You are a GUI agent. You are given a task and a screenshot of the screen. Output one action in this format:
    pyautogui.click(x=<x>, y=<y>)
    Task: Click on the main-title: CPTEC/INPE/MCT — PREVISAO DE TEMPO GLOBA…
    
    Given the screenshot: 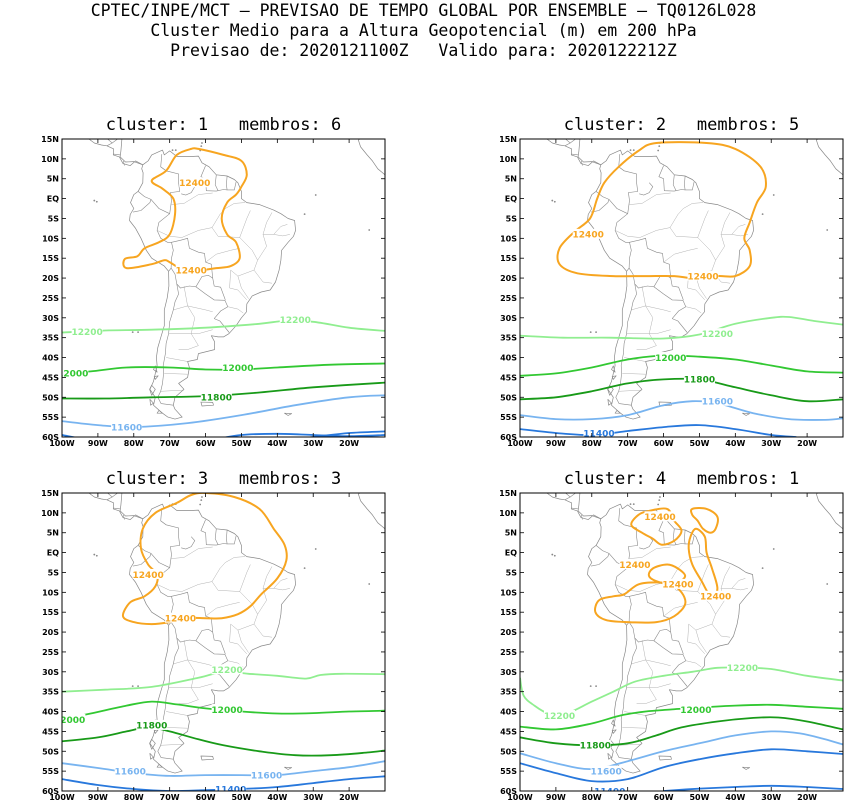 What is the action you would take?
    pyautogui.click(x=423, y=10)
    